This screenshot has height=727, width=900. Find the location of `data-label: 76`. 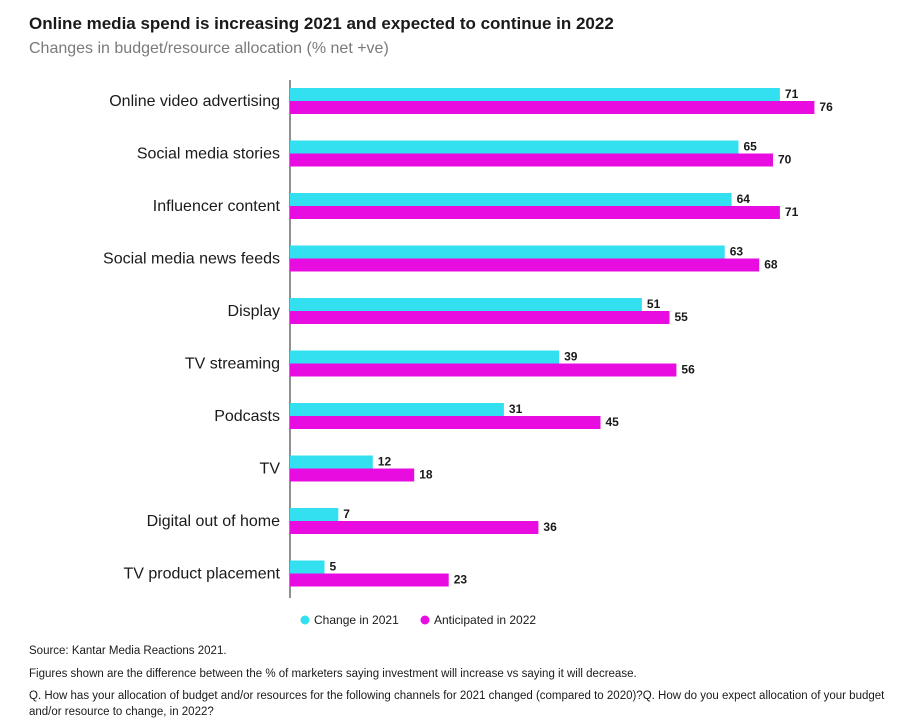

data-label: 76 is located at coordinates (826, 107).